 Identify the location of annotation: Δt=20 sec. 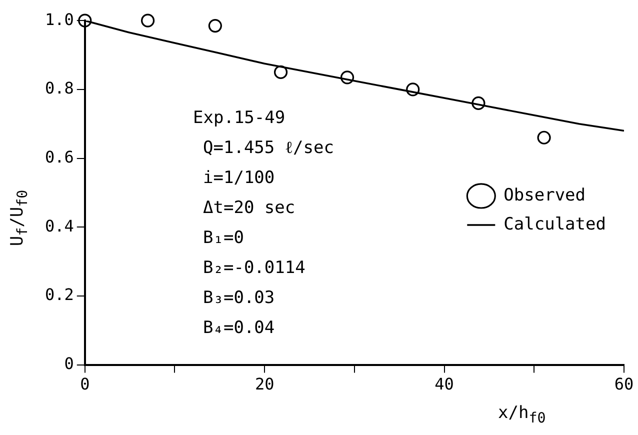
(249, 208).